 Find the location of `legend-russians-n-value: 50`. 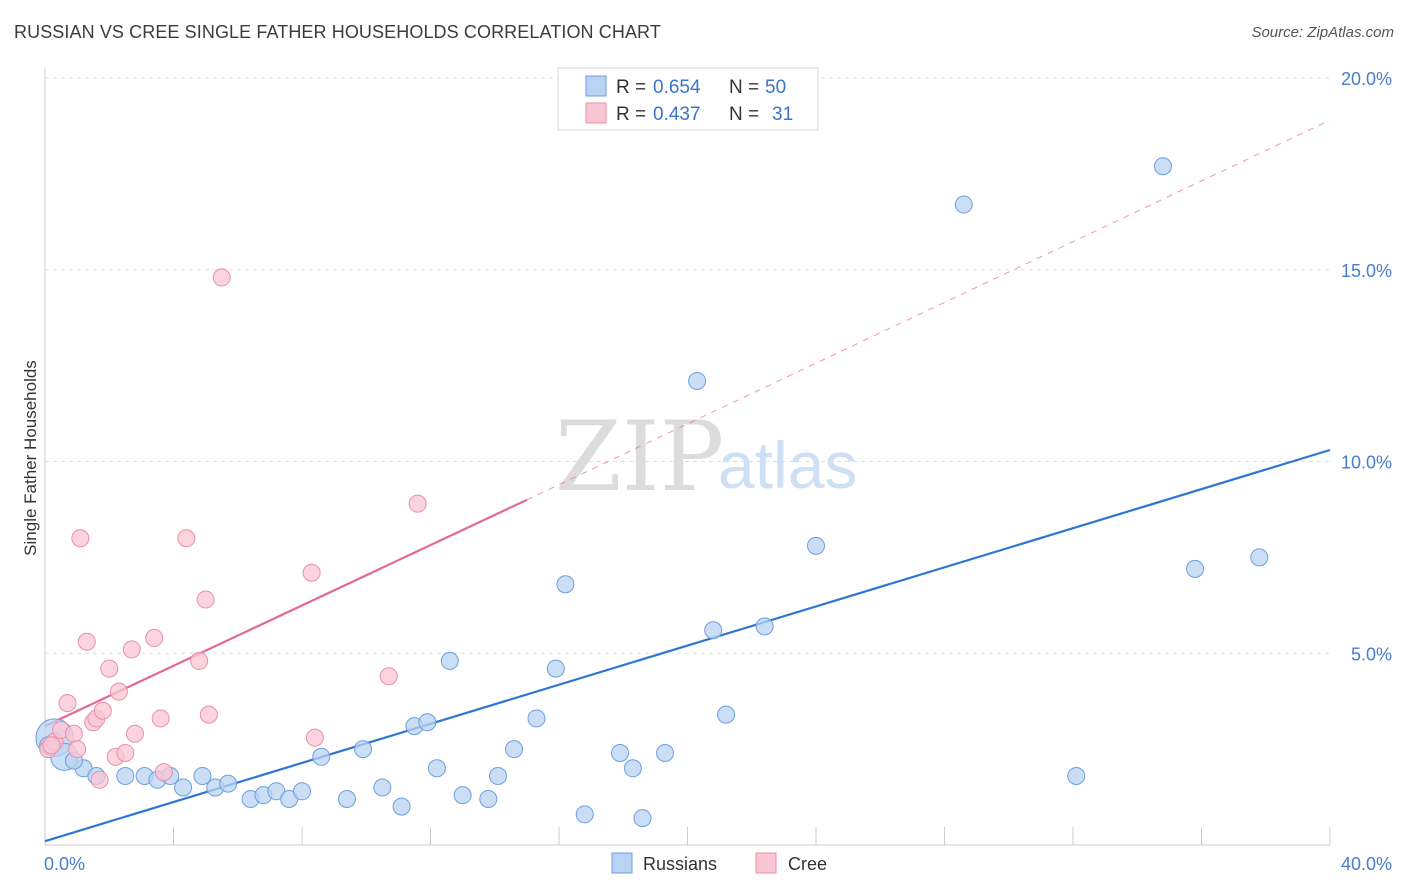

legend-russians-n-value: 50 is located at coordinates (775, 87).